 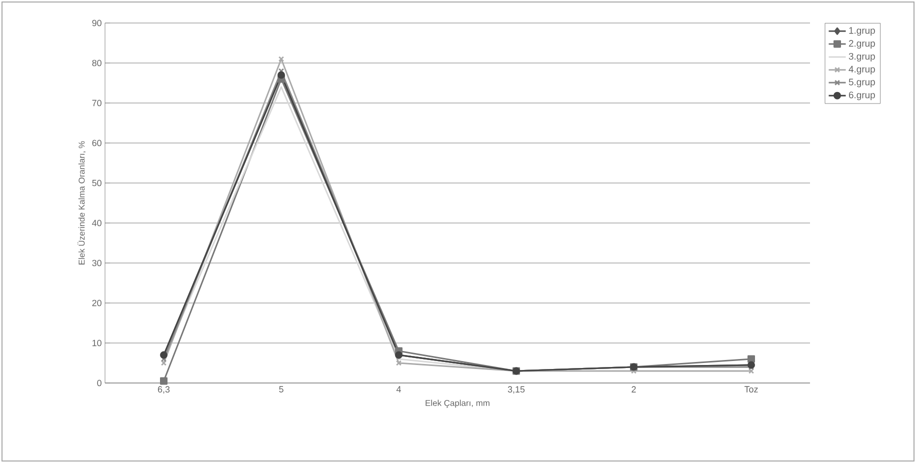 What do you see at coordinates (751, 389) in the screenshot?
I see `x-tick-label: Toz` at bounding box center [751, 389].